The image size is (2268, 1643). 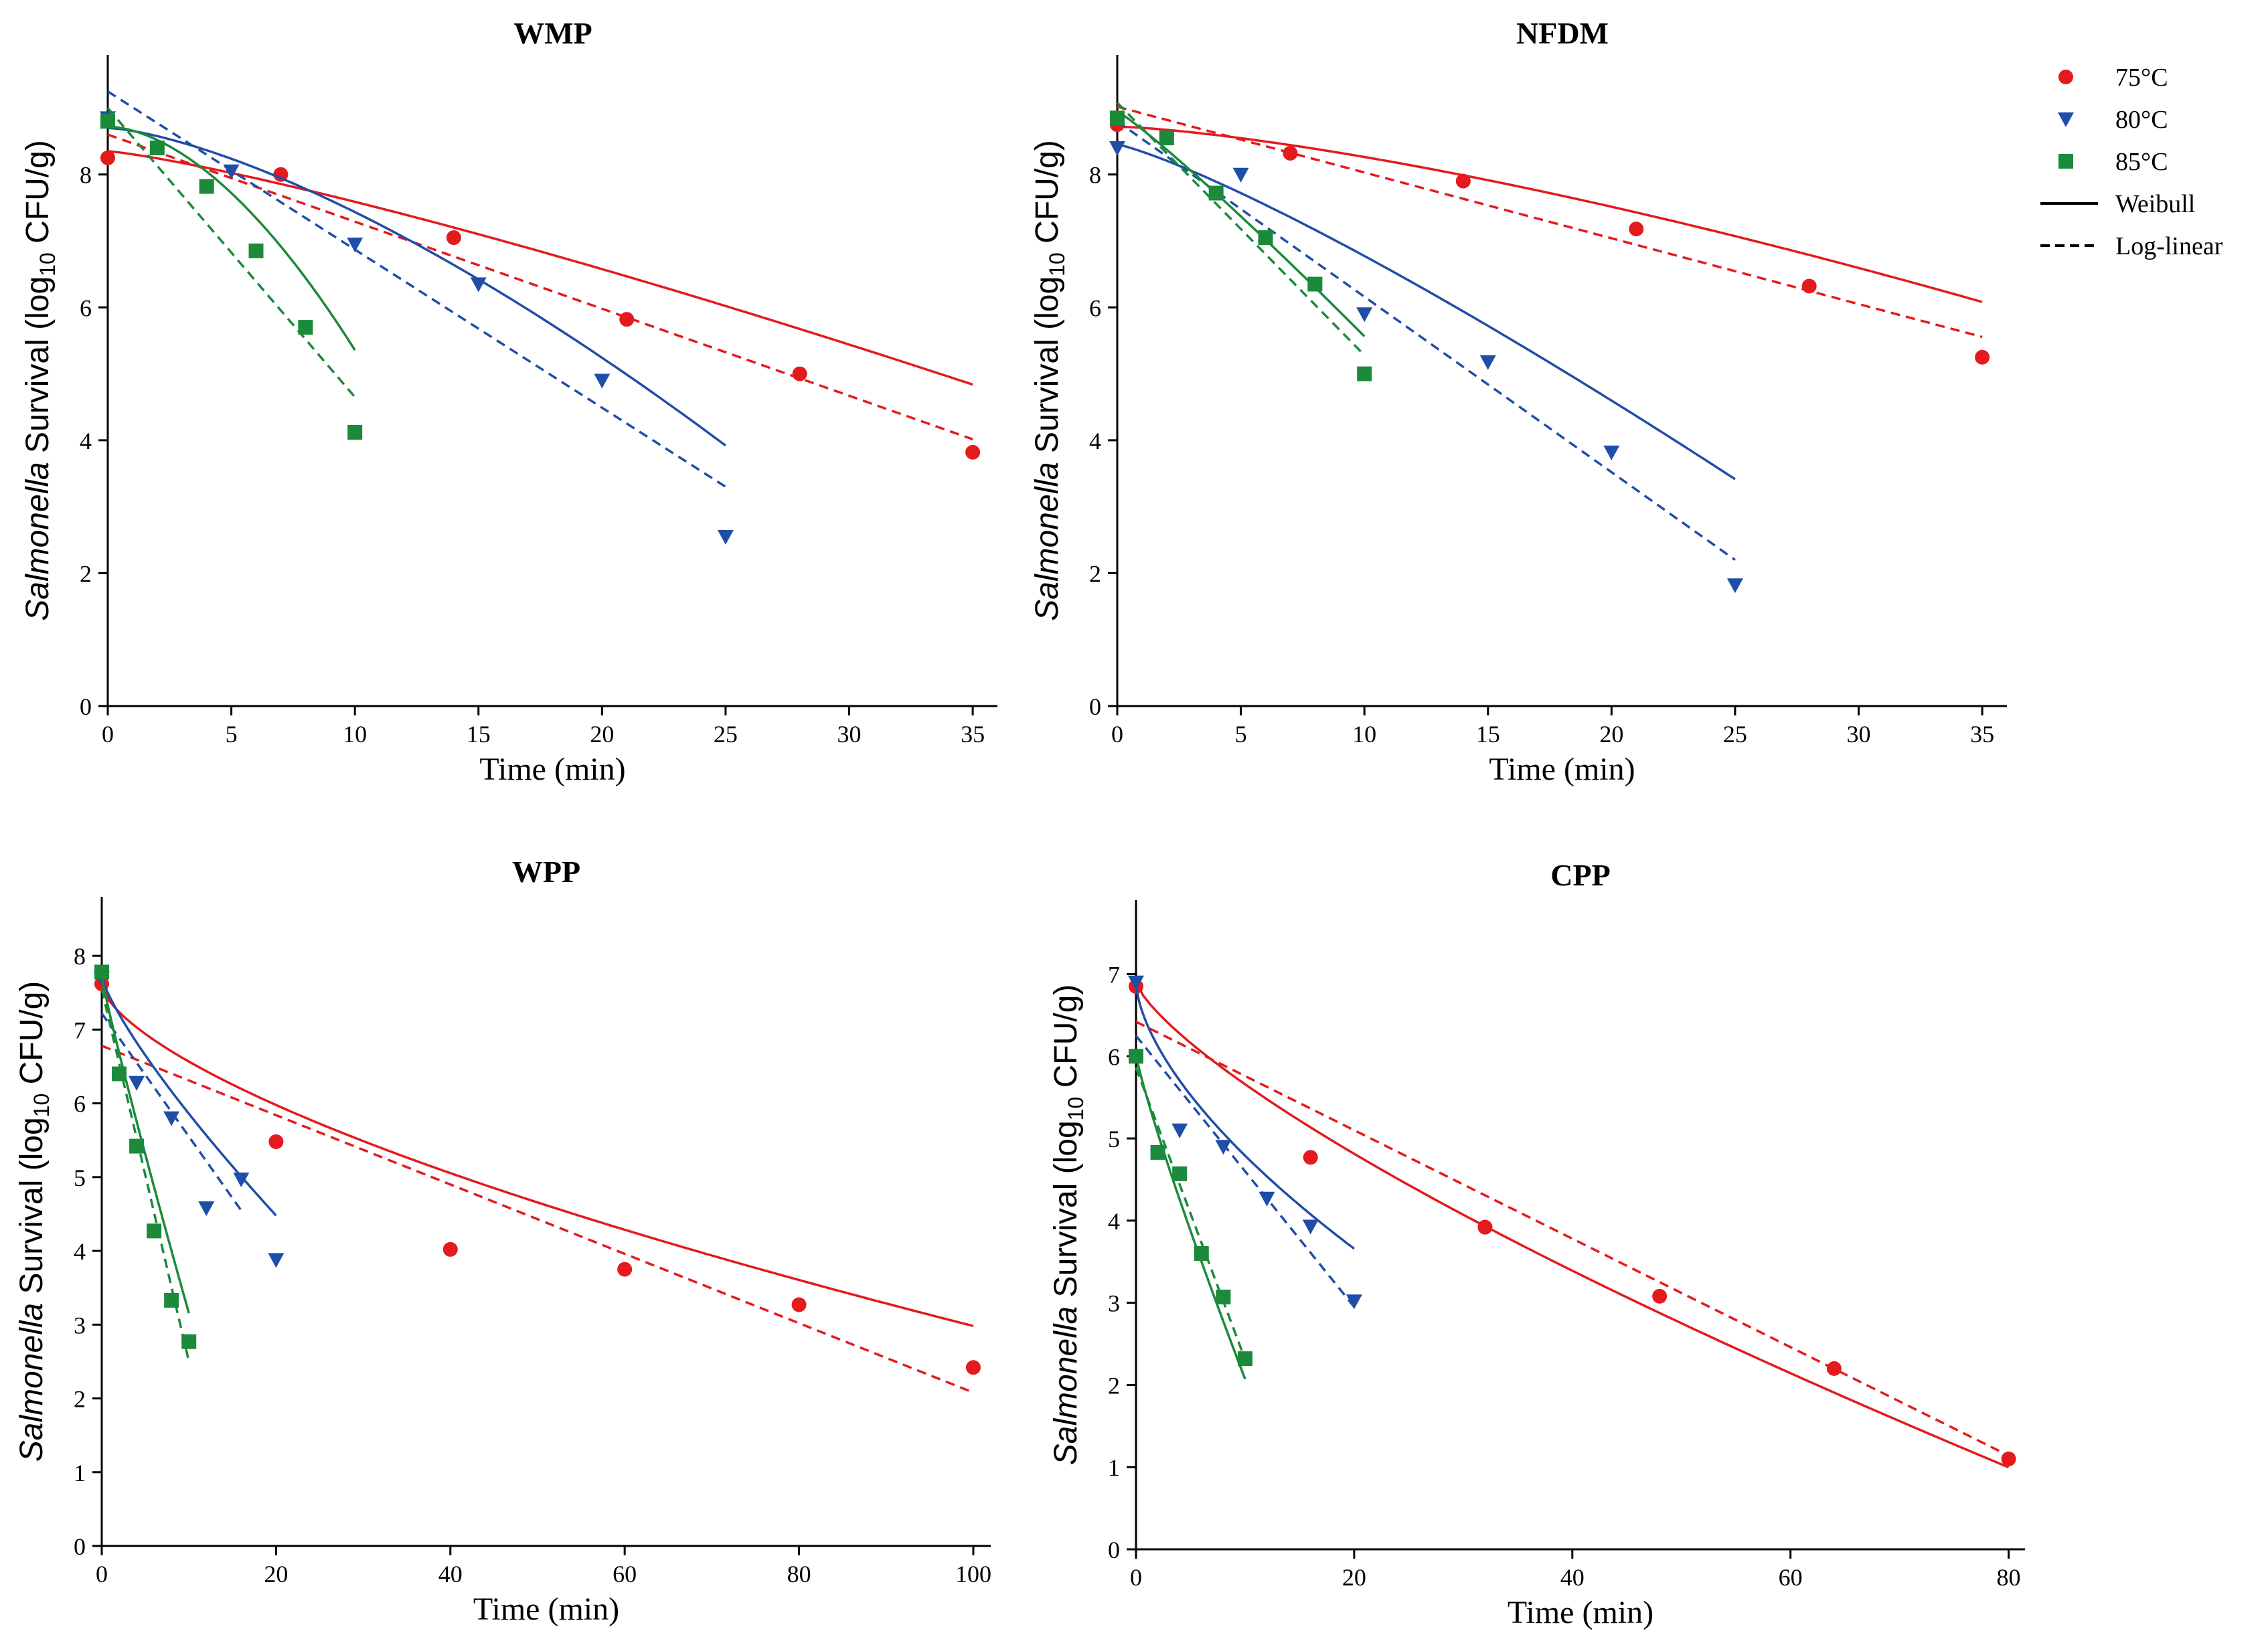 I want to click on x-tick-label: 80, so click(x=799, y=1574).